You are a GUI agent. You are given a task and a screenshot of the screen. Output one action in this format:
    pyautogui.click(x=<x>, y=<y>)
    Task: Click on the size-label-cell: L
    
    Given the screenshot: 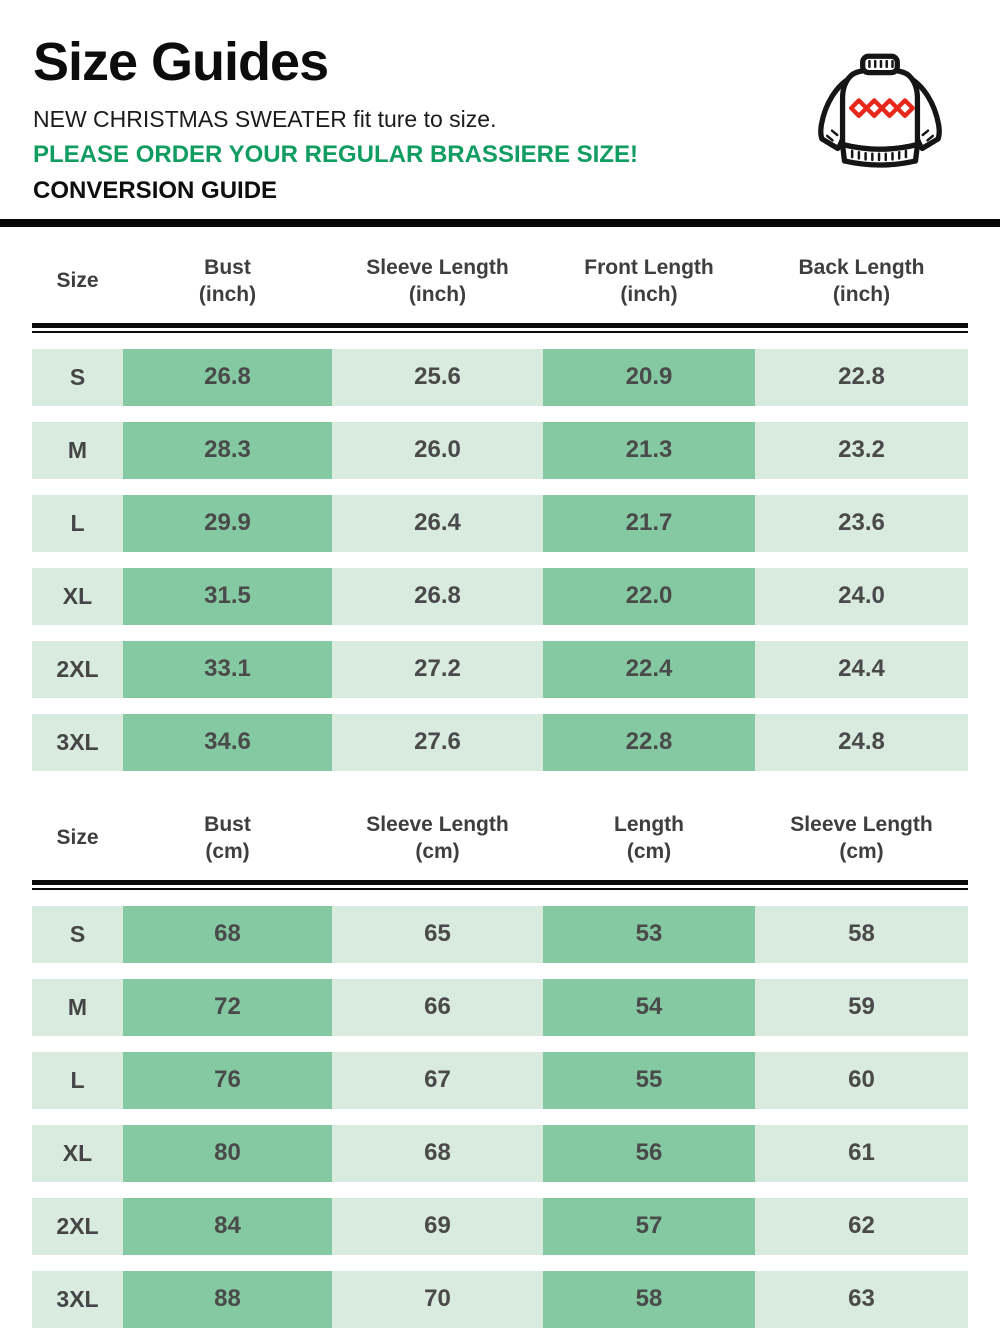 What is the action you would take?
    pyautogui.click(x=77, y=523)
    